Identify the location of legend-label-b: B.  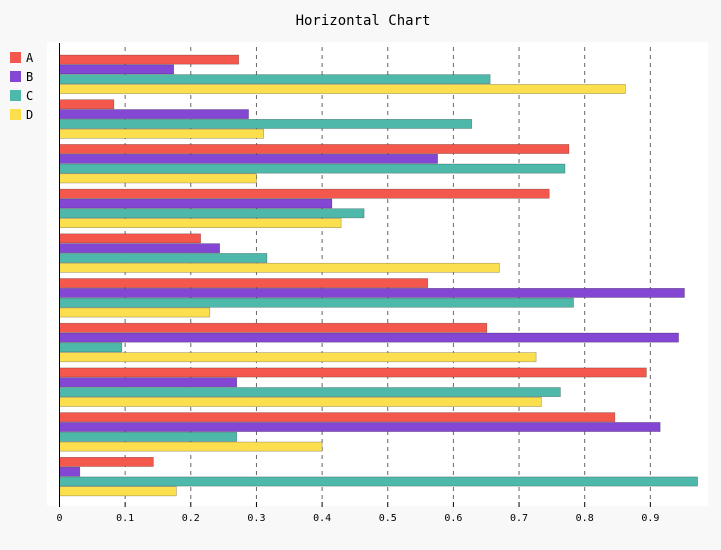
(29, 77).